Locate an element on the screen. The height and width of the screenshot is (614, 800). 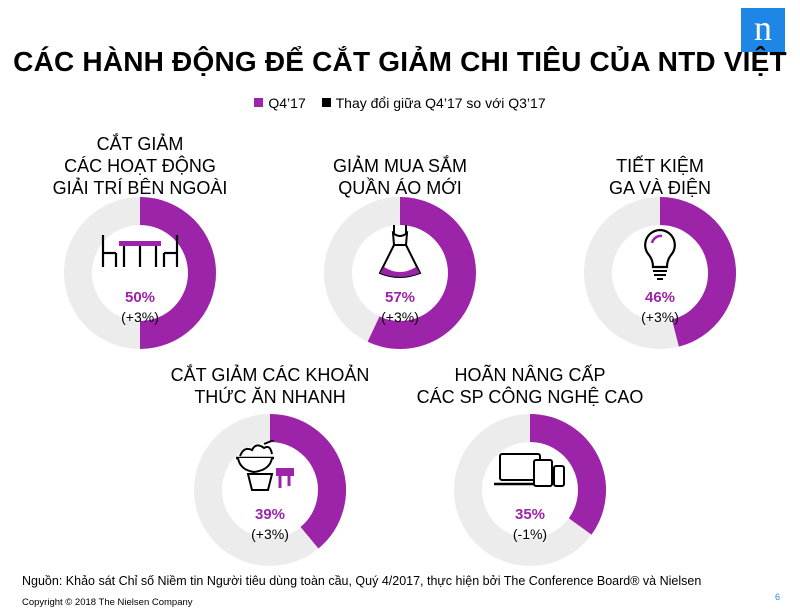
legend-item-change: Thay đổi giữa Q4’17 so với Q3’17 is located at coordinates (433, 103).